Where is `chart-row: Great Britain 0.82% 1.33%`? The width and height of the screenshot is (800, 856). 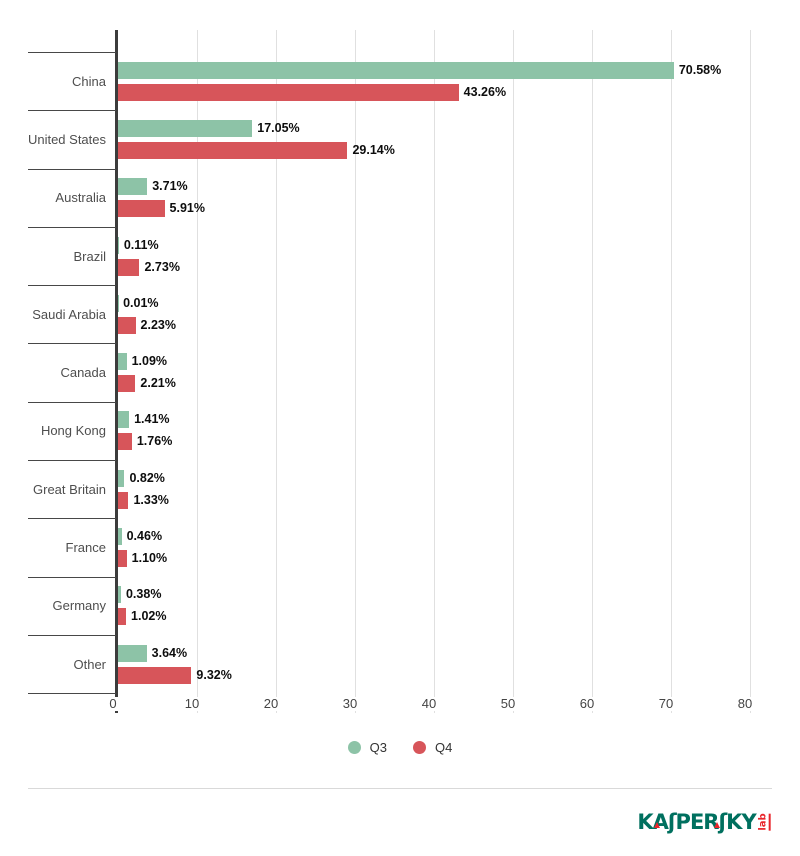
chart-row: Great Britain 0.82% 1.33% is located at coordinates (400, 489).